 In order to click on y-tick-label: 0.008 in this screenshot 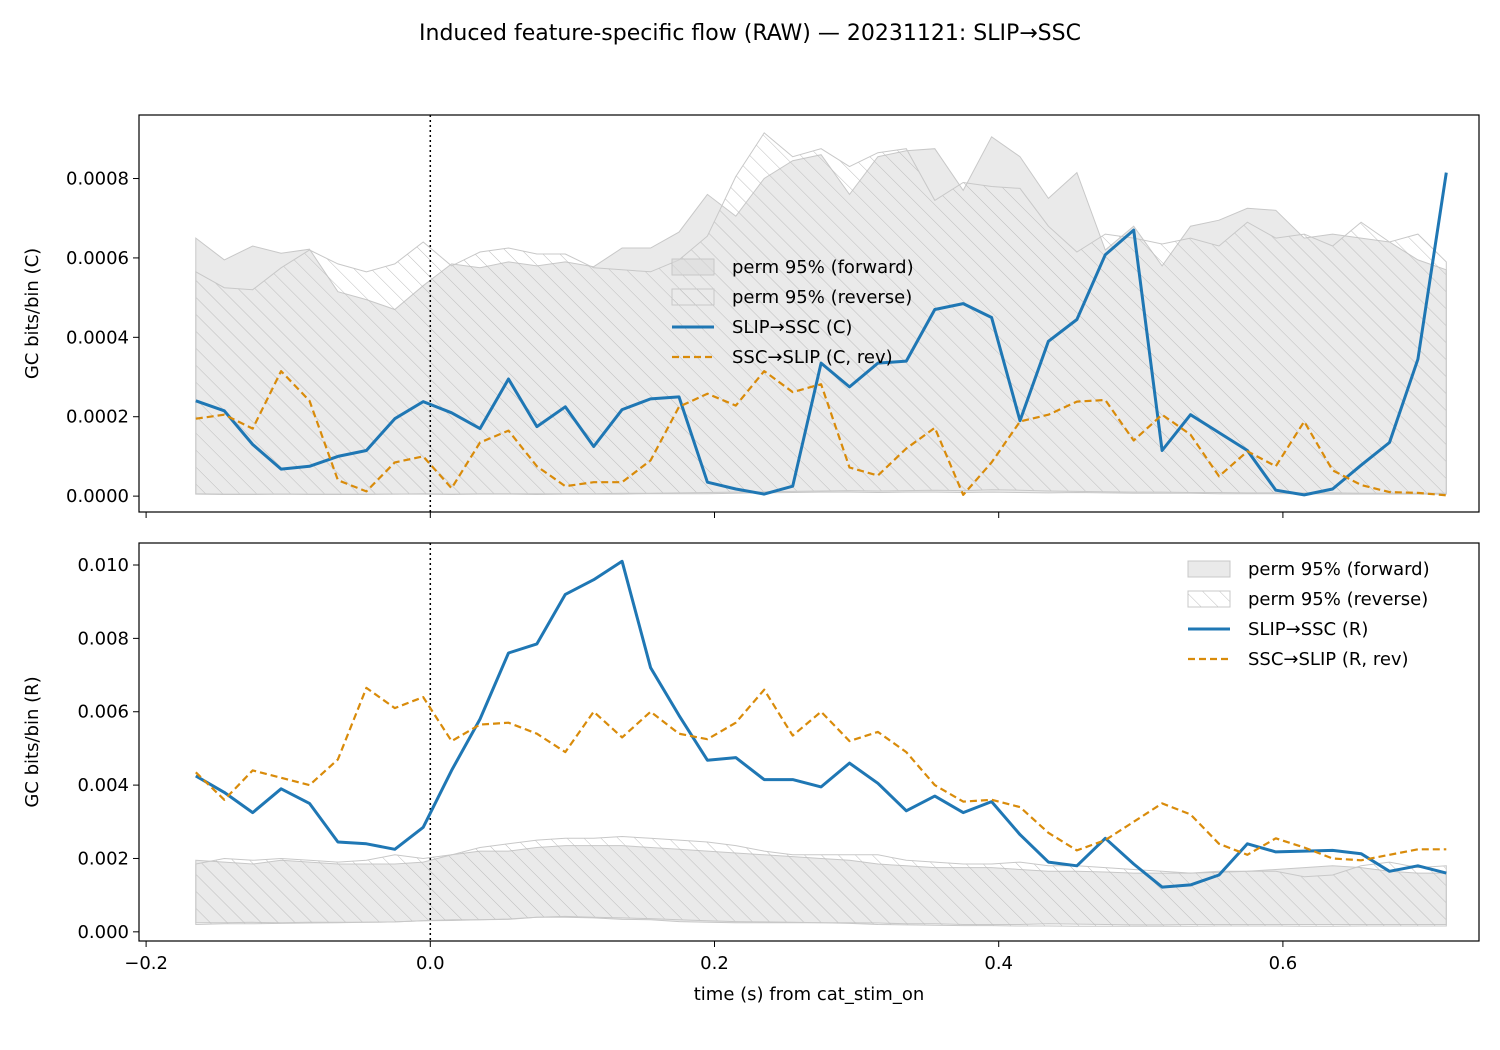, I will do `click(103, 638)`.